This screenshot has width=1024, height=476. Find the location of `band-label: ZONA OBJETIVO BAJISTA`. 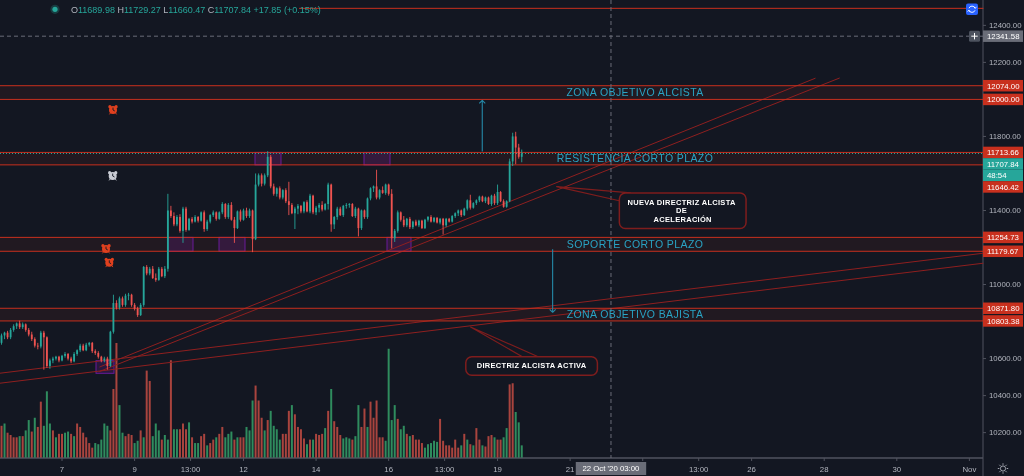

band-label: ZONA OBJETIVO BAJISTA is located at coordinates (635, 314).